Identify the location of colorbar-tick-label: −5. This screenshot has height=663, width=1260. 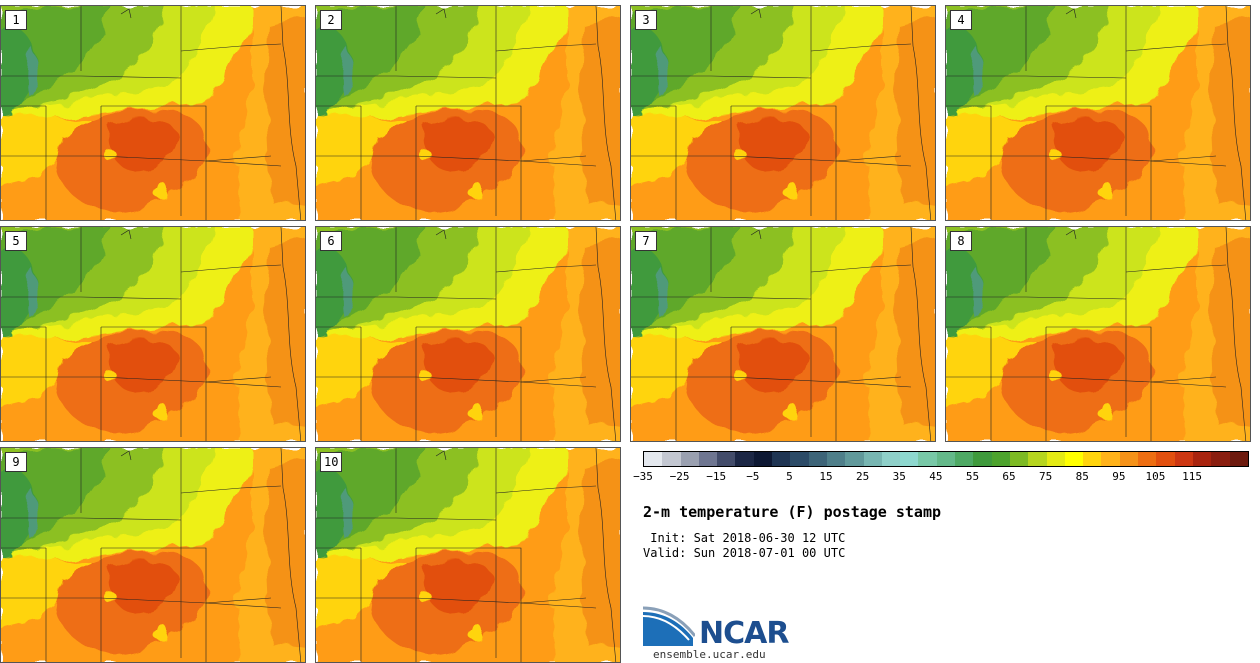
(753, 476).